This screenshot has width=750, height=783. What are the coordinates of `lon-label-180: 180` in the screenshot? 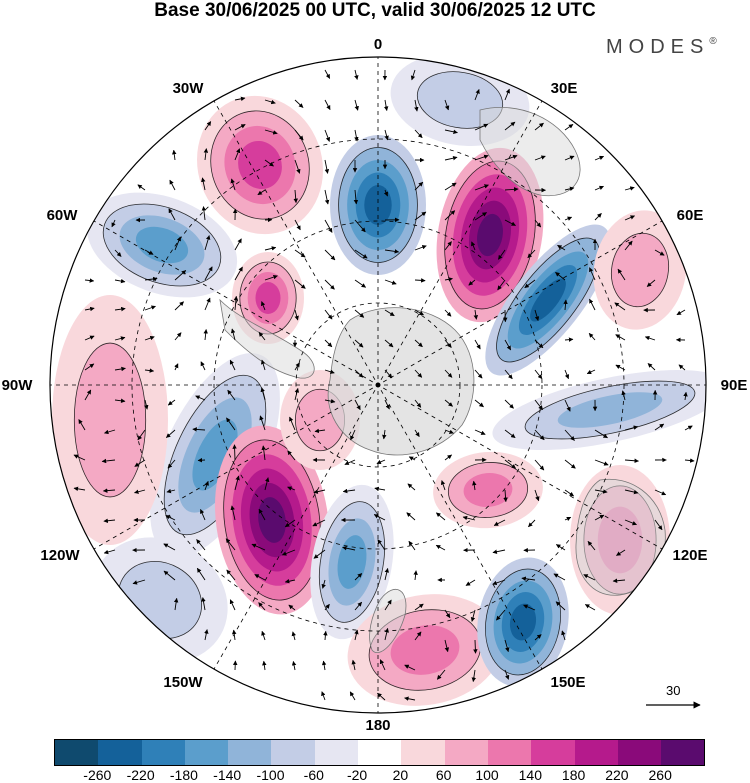 It's located at (378, 725).